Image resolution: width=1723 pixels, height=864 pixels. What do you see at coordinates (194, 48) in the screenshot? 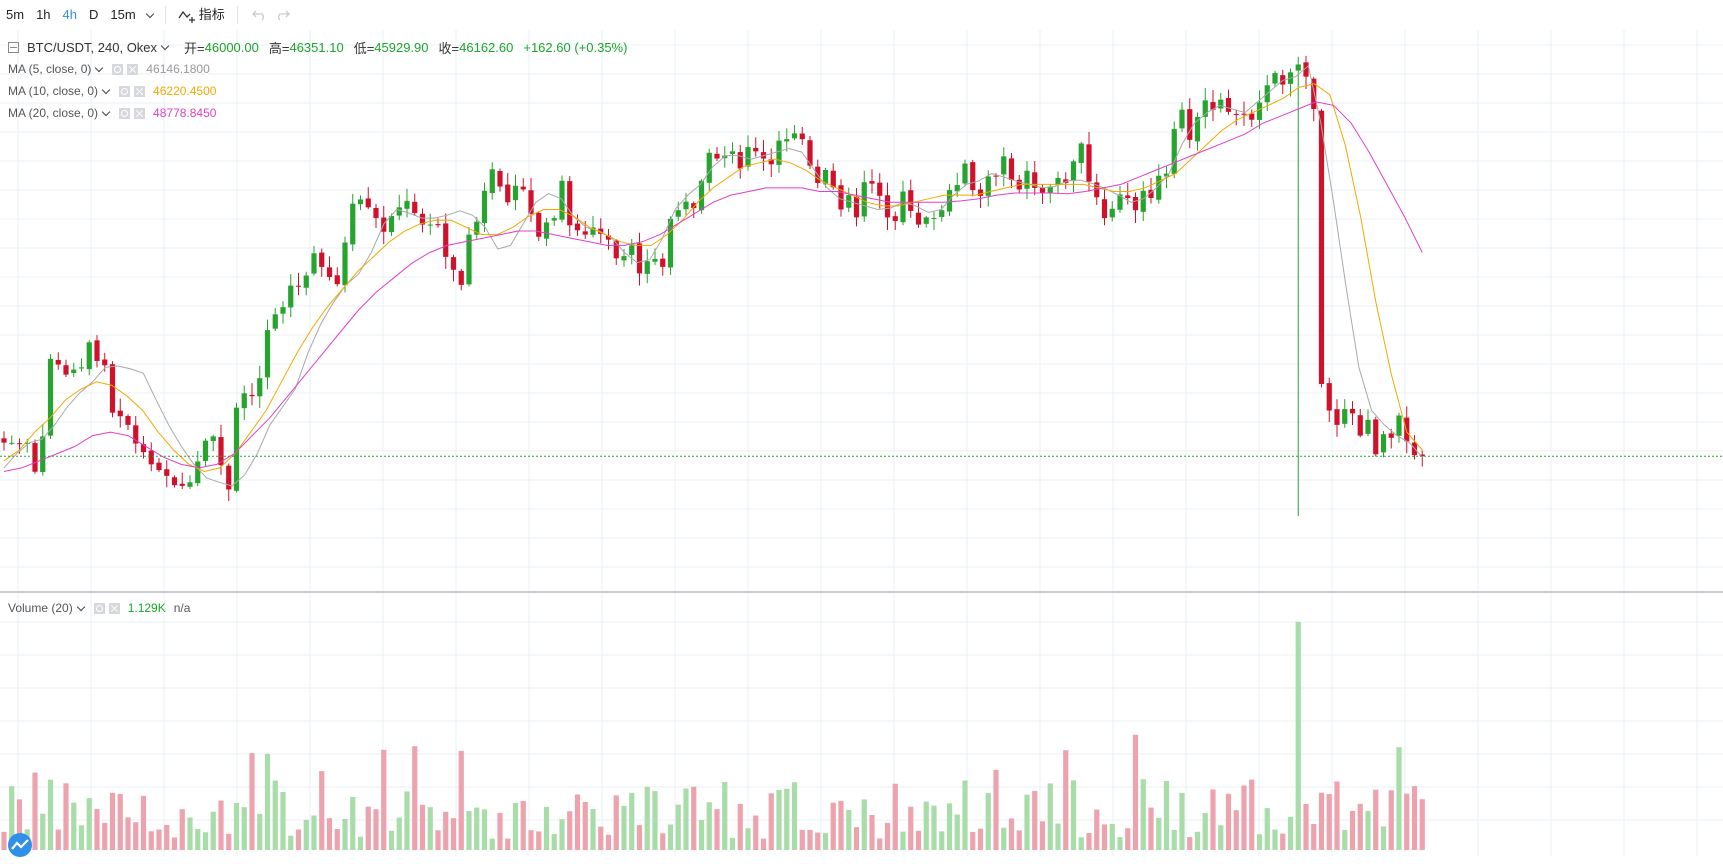
I see `open-label: 开=` at bounding box center [194, 48].